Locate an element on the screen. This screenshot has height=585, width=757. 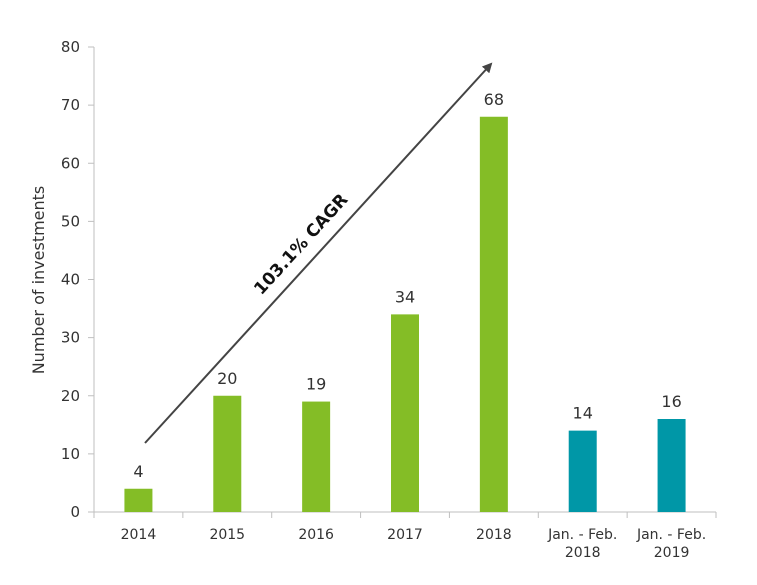
x-tick-label-line: 2015 is located at coordinates (227, 535).